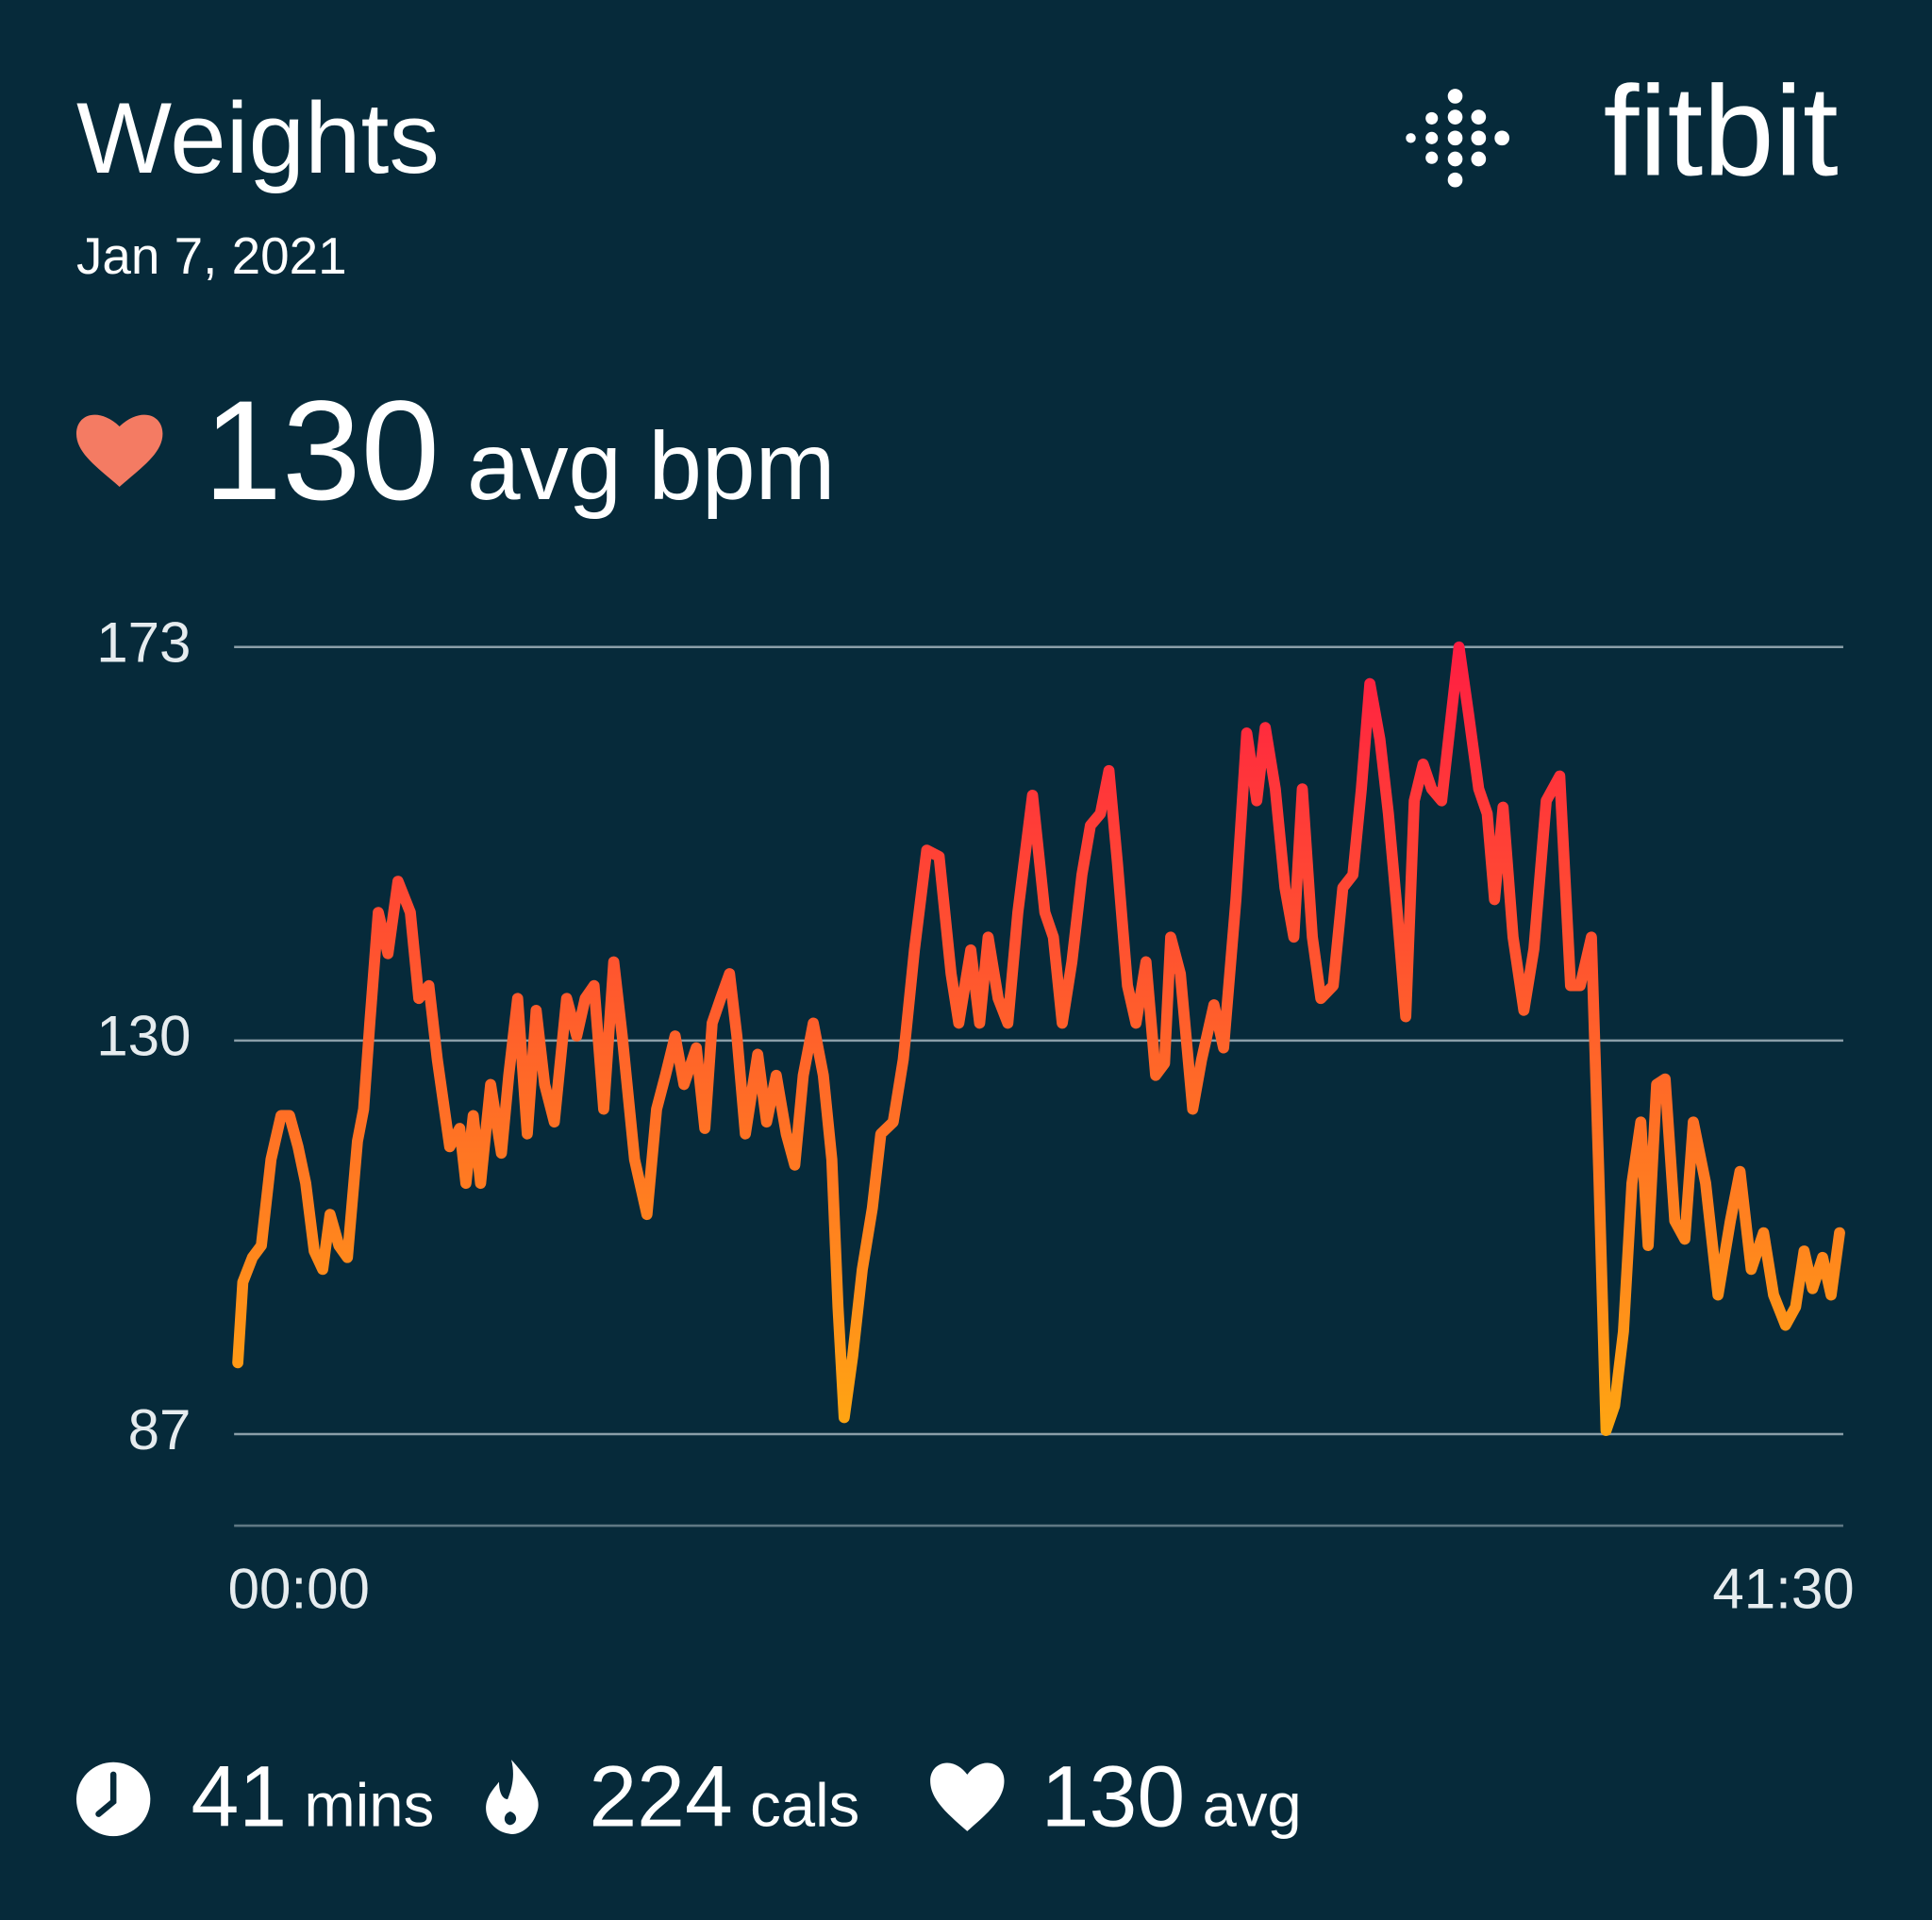  Describe the element at coordinates (144, 643) in the screenshot. I see `y-tick-label: 173` at that location.